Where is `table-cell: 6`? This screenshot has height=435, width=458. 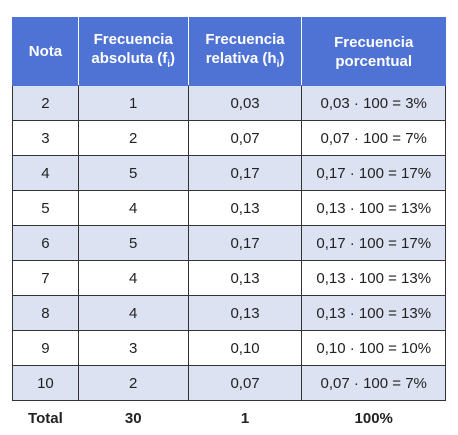 table-cell: 6 is located at coordinates (46, 243).